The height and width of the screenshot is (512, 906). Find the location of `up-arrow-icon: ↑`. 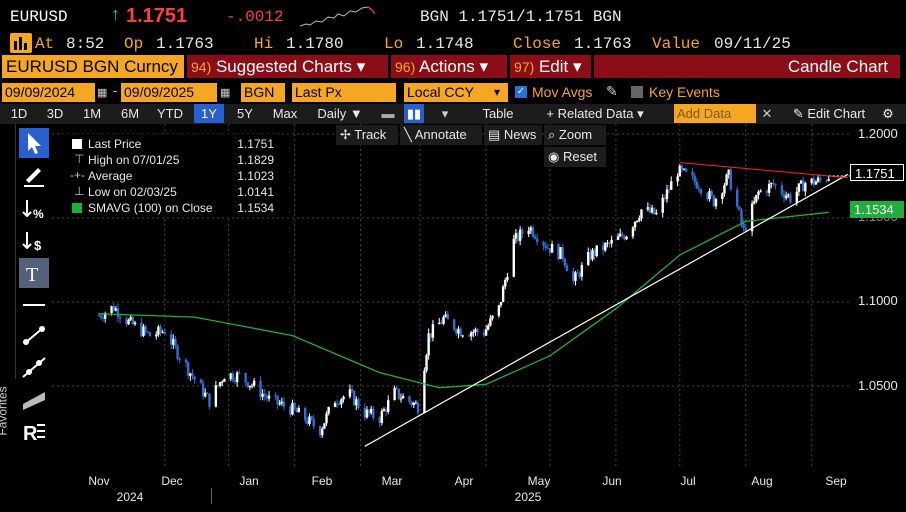

up-arrow-icon: ↑ is located at coordinates (115, 16).